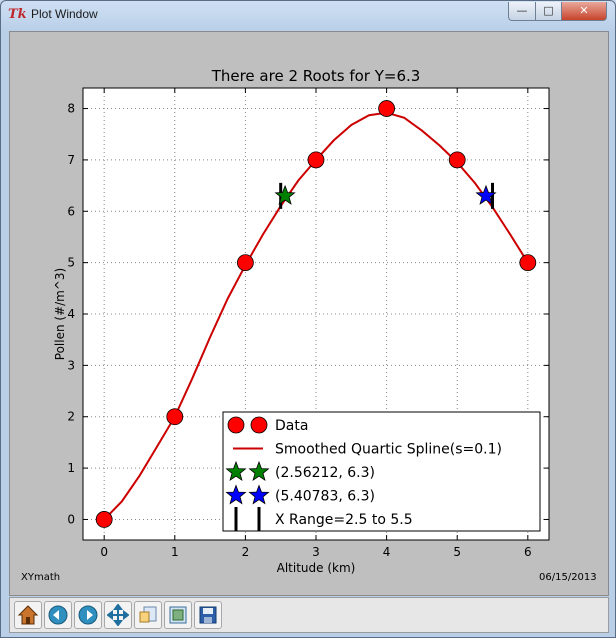  Describe the element at coordinates (71, 314) in the screenshot. I see `y-tick-label: 4` at that location.